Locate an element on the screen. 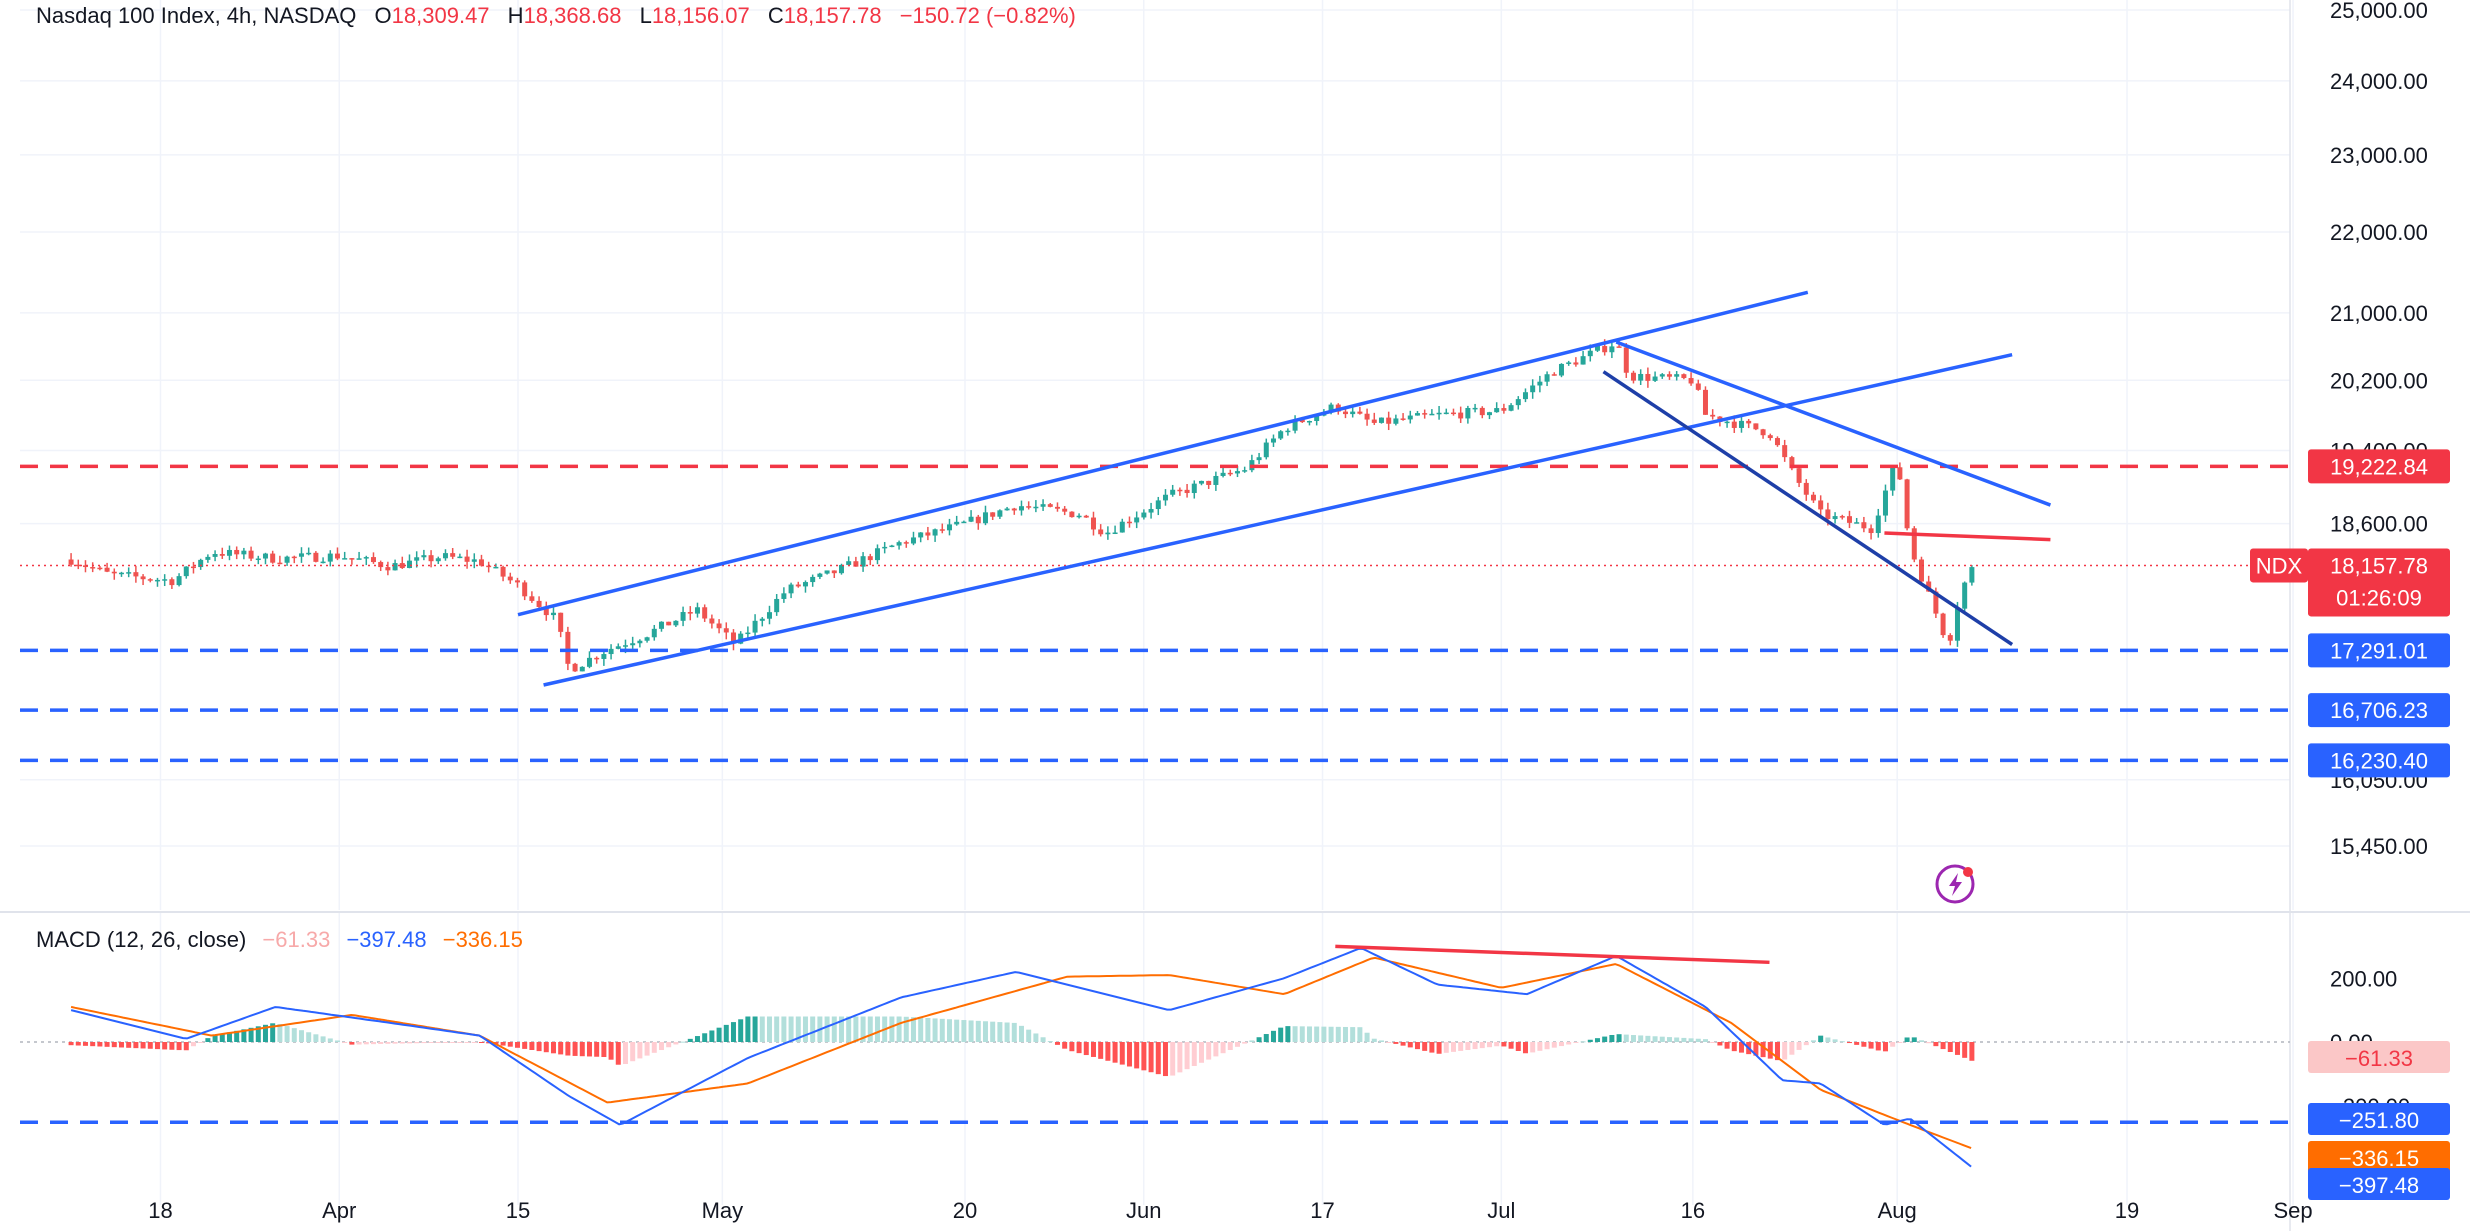  time-tick-label: 15 is located at coordinates (518, 1210).